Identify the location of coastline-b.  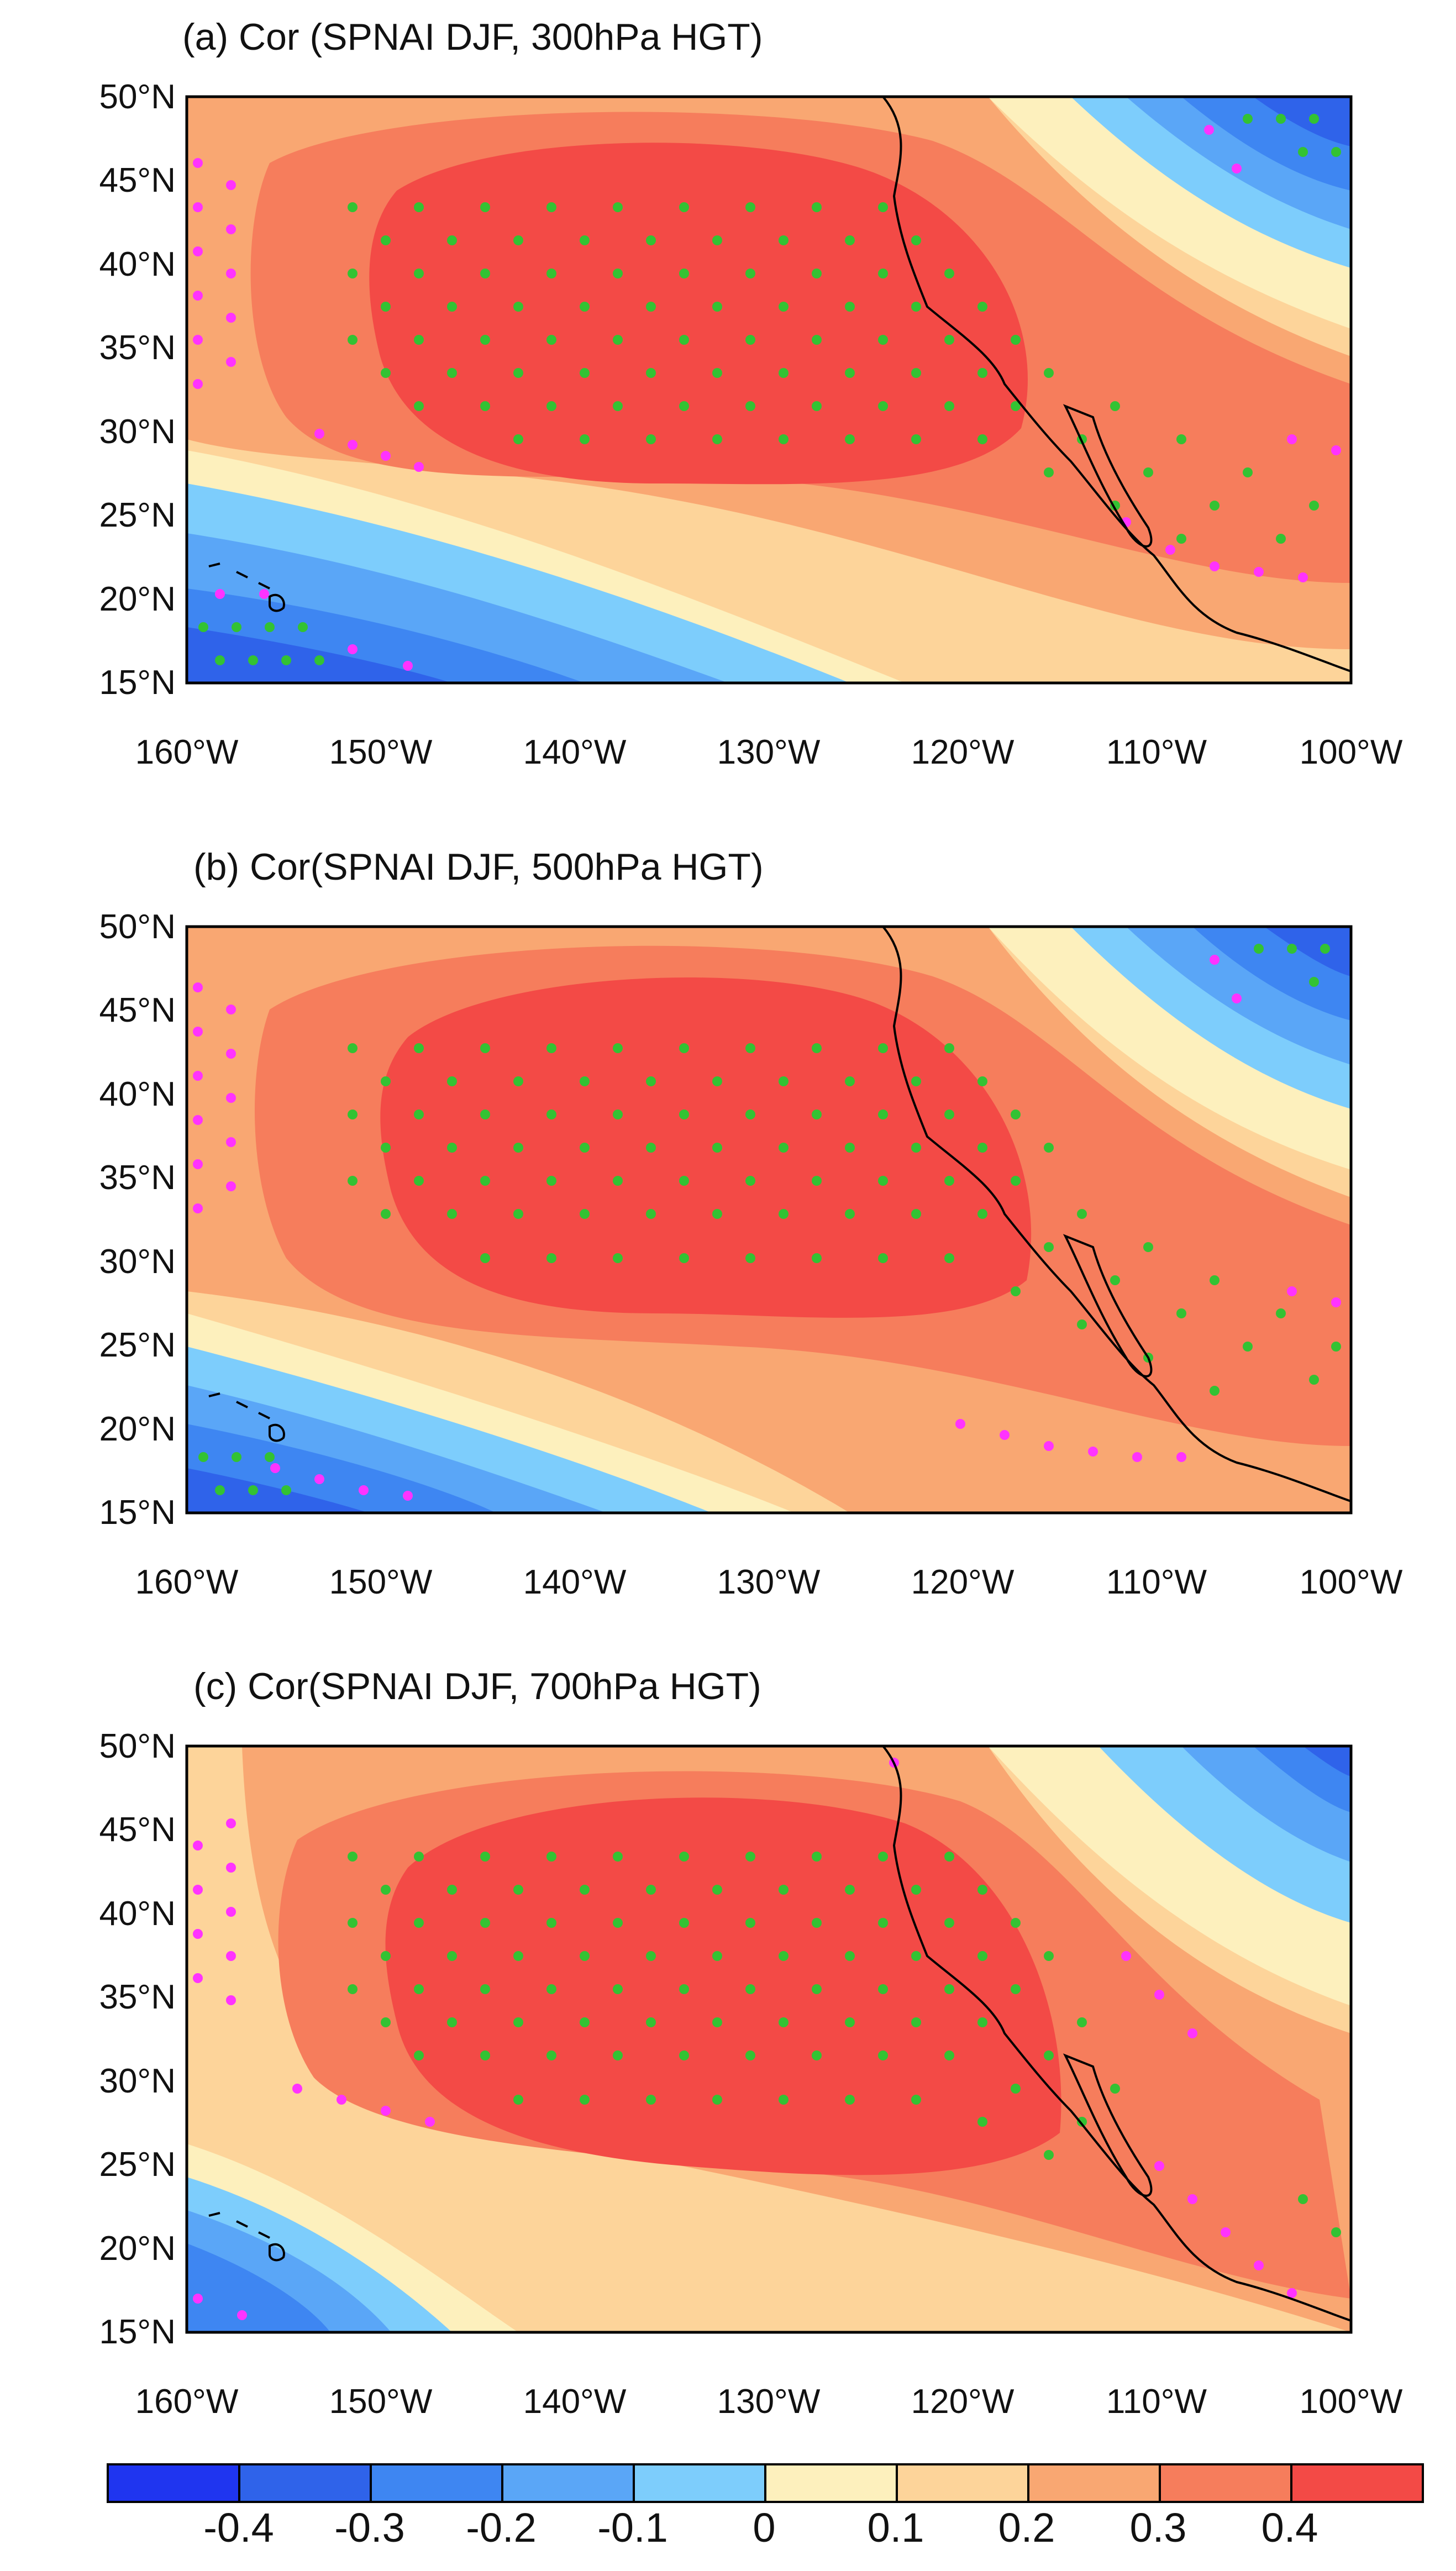
(1117, 1214).